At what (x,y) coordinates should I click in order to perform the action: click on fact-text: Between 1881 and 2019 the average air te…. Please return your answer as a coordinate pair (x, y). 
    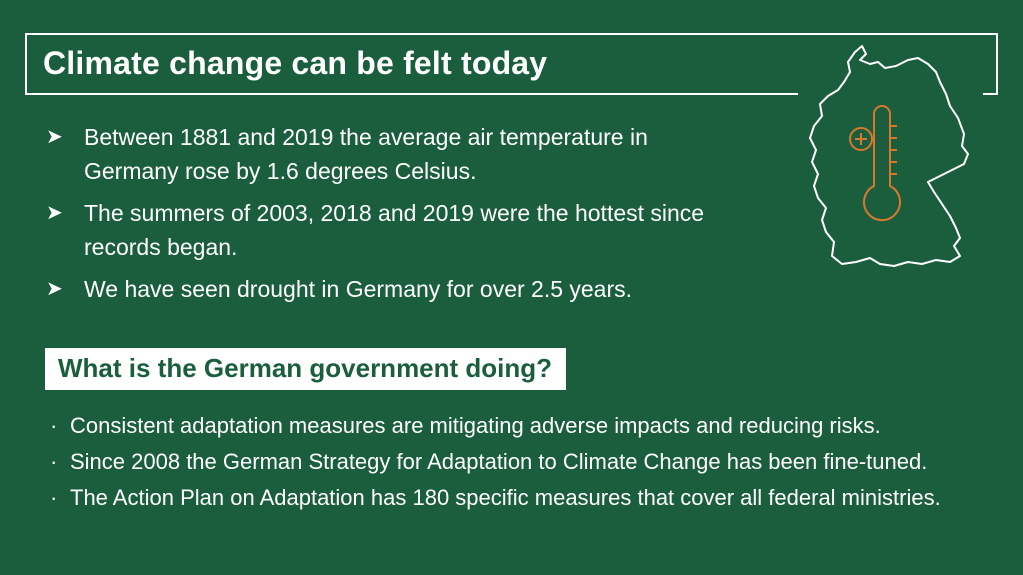
    Looking at the image, I should click on (366, 154).